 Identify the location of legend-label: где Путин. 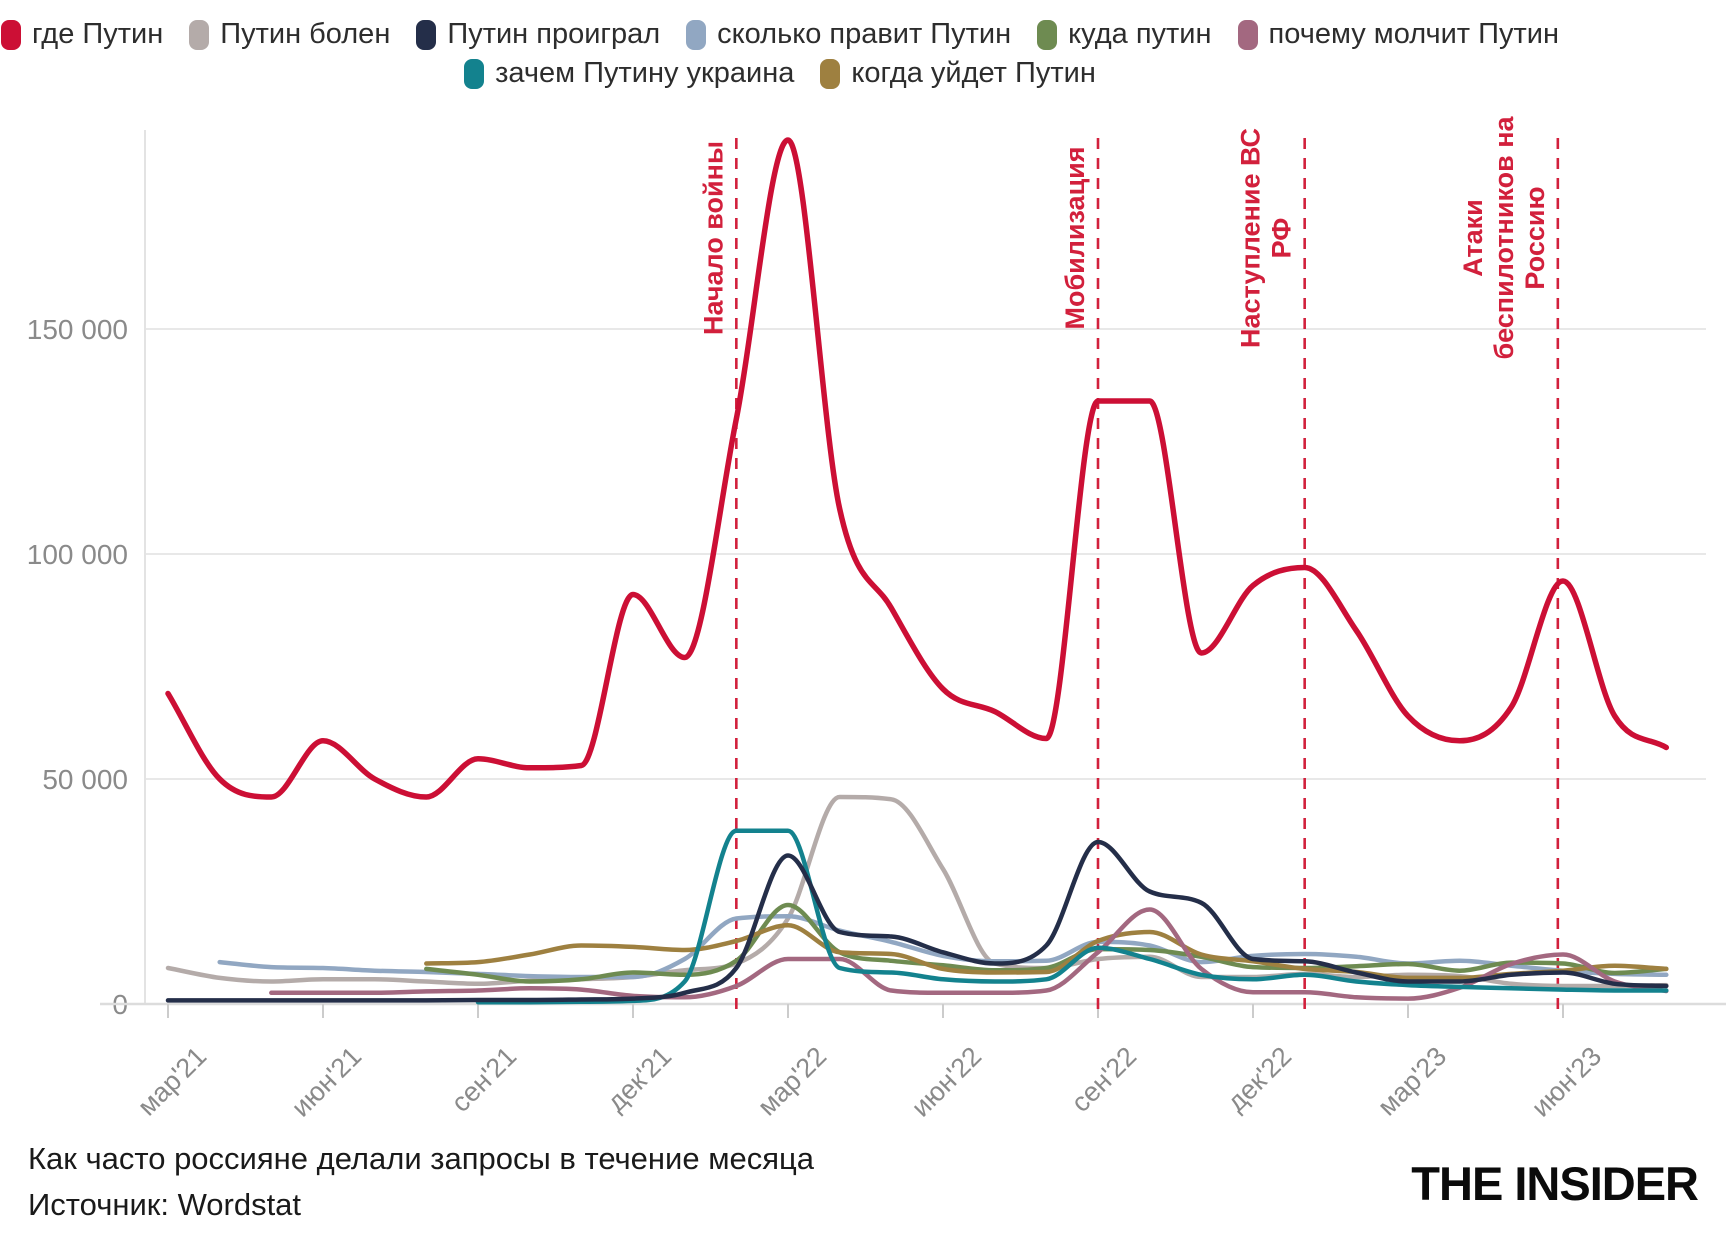
(98, 34).